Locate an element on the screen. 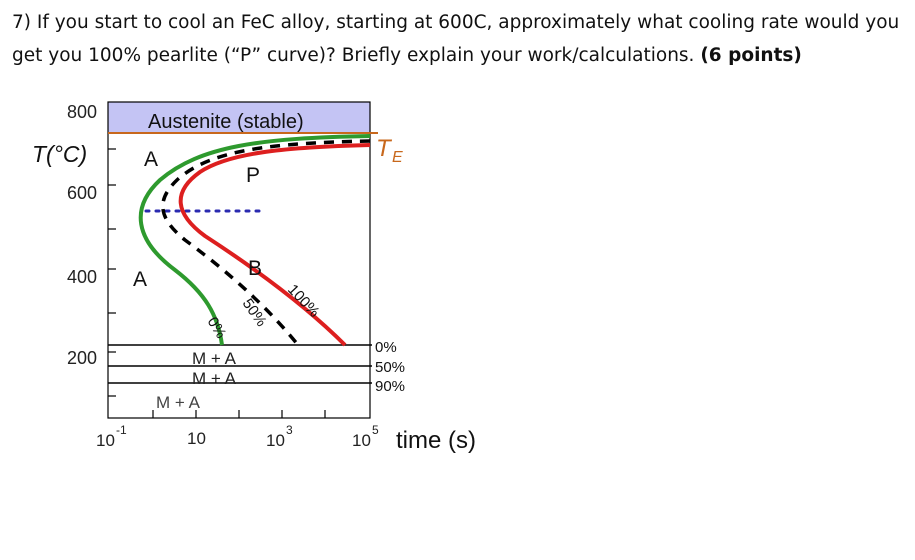  midpoint-curve is located at coordinates (266, 243).